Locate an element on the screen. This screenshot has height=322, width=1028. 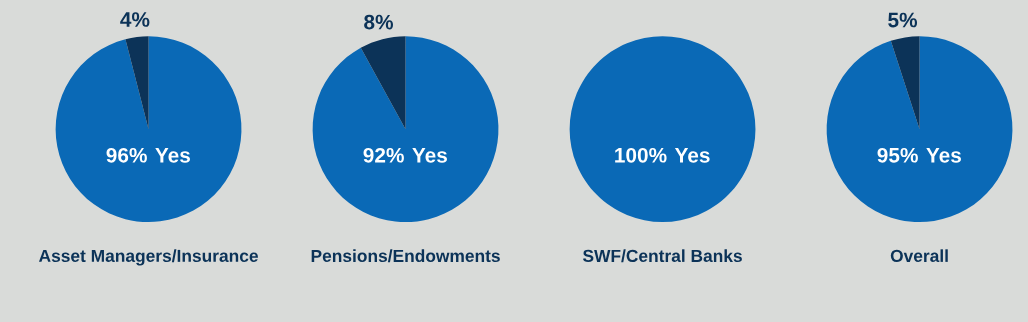
data-label: 96% is located at coordinates (126, 155).